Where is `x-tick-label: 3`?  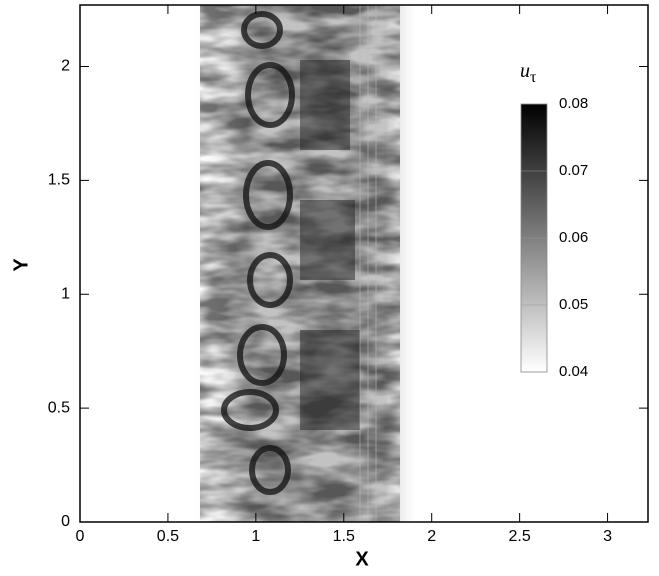 x-tick-label: 3 is located at coordinates (607, 536).